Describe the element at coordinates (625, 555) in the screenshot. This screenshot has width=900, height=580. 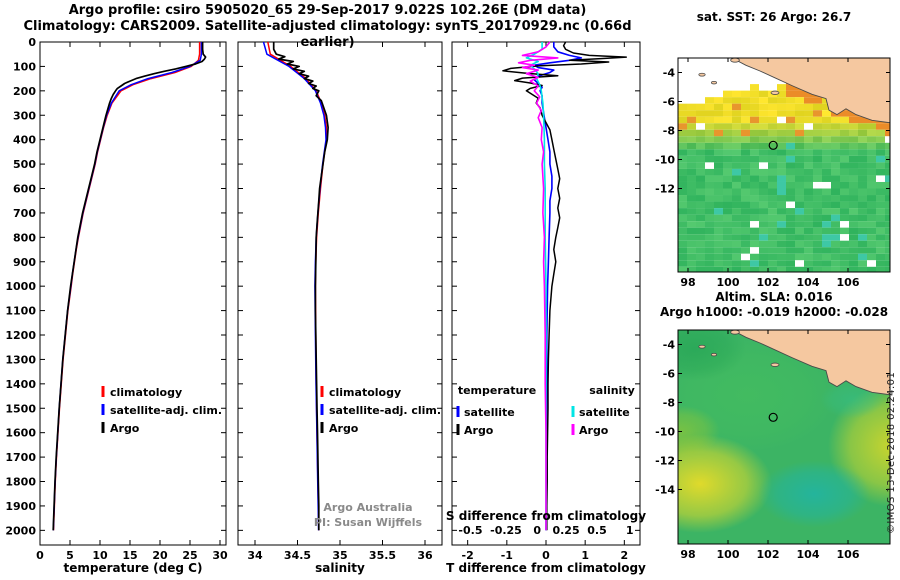
I see `x-tick-label: 2` at that location.